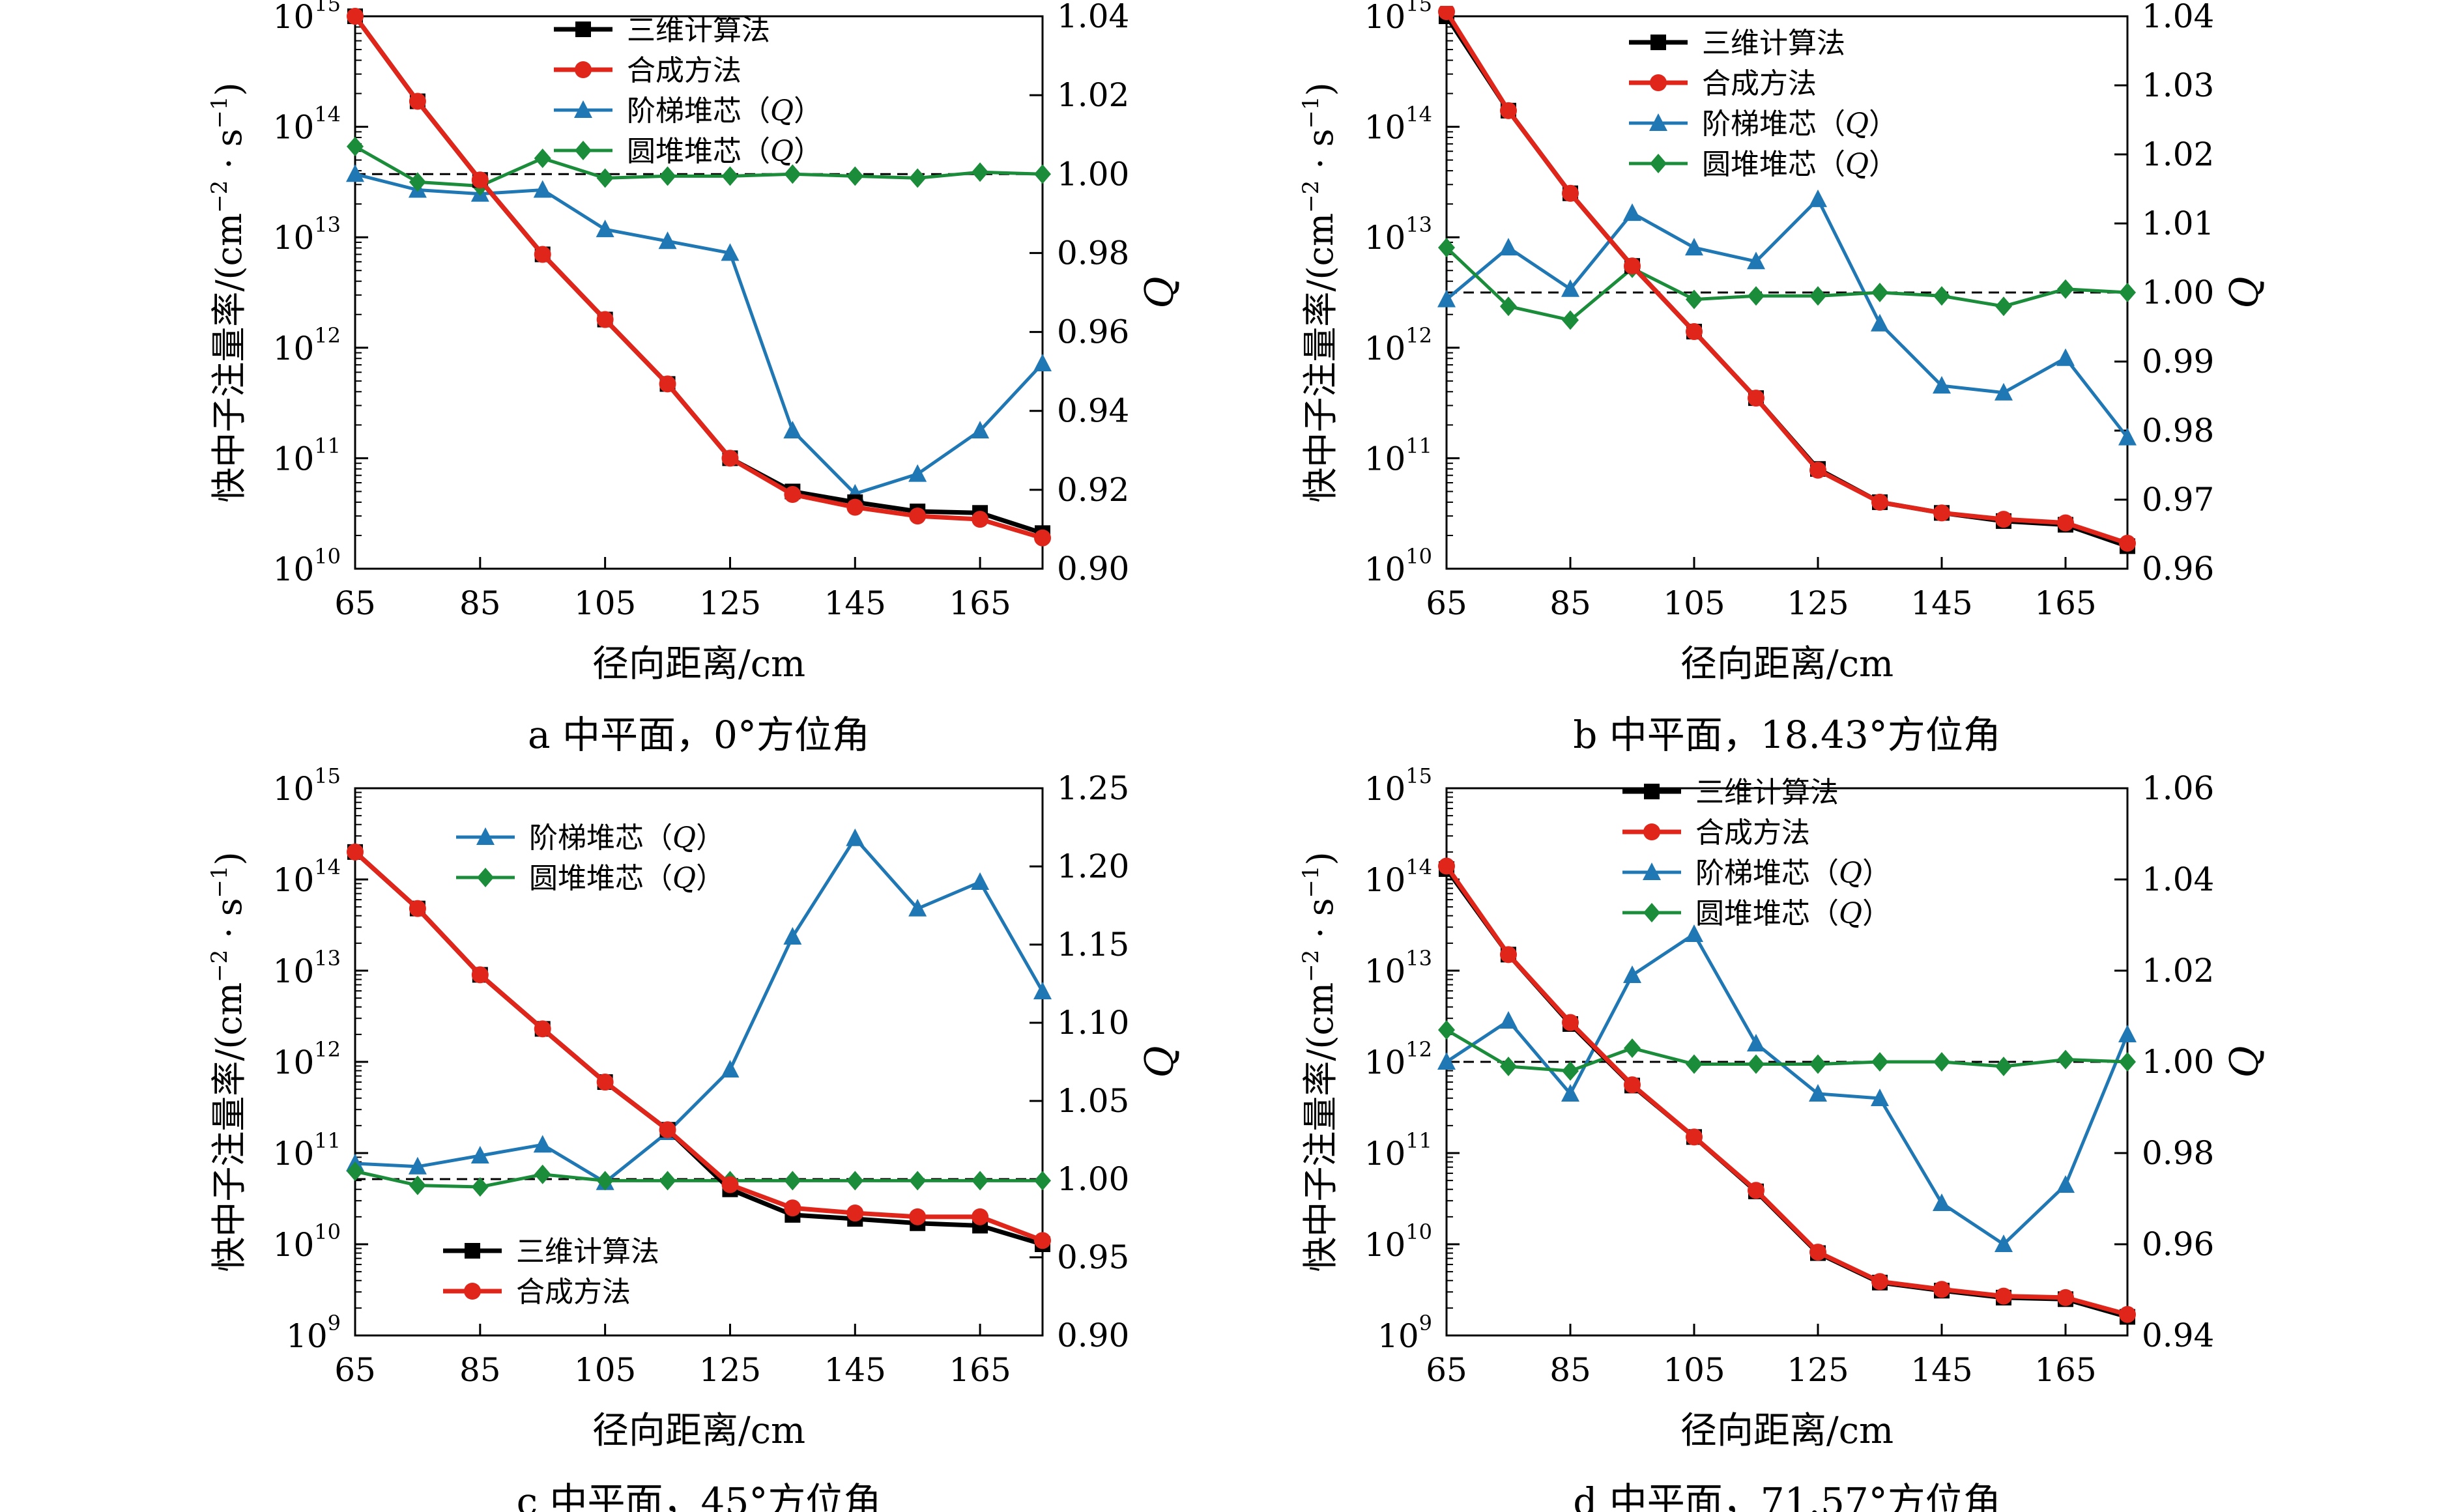 This screenshot has height=1512, width=2463. I want to click on y-left-tick-label: 109, so click(313, 1333).